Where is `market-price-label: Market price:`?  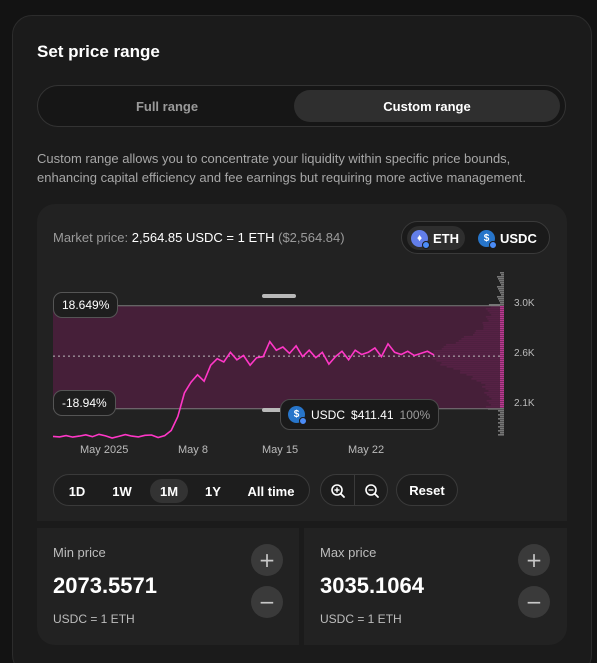 market-price-label: Market price: is located at coordinates (91, 237).